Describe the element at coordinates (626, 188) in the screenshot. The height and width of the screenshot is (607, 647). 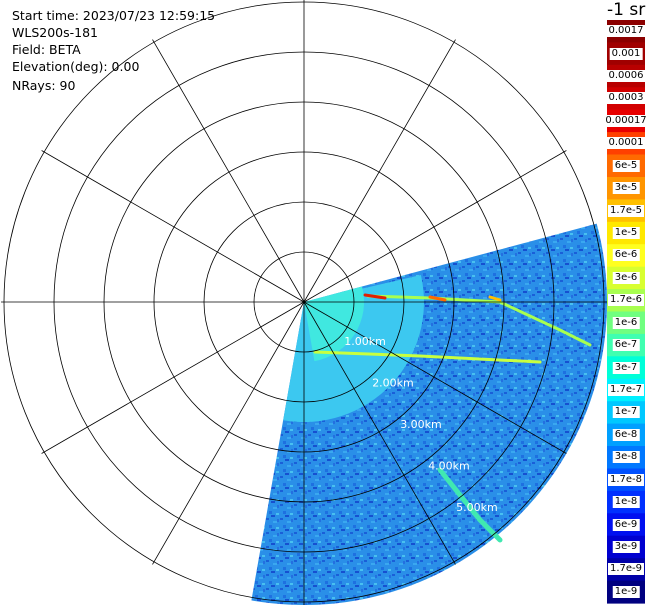
I see `colorbar-tick-label: 3e-5` at that location.